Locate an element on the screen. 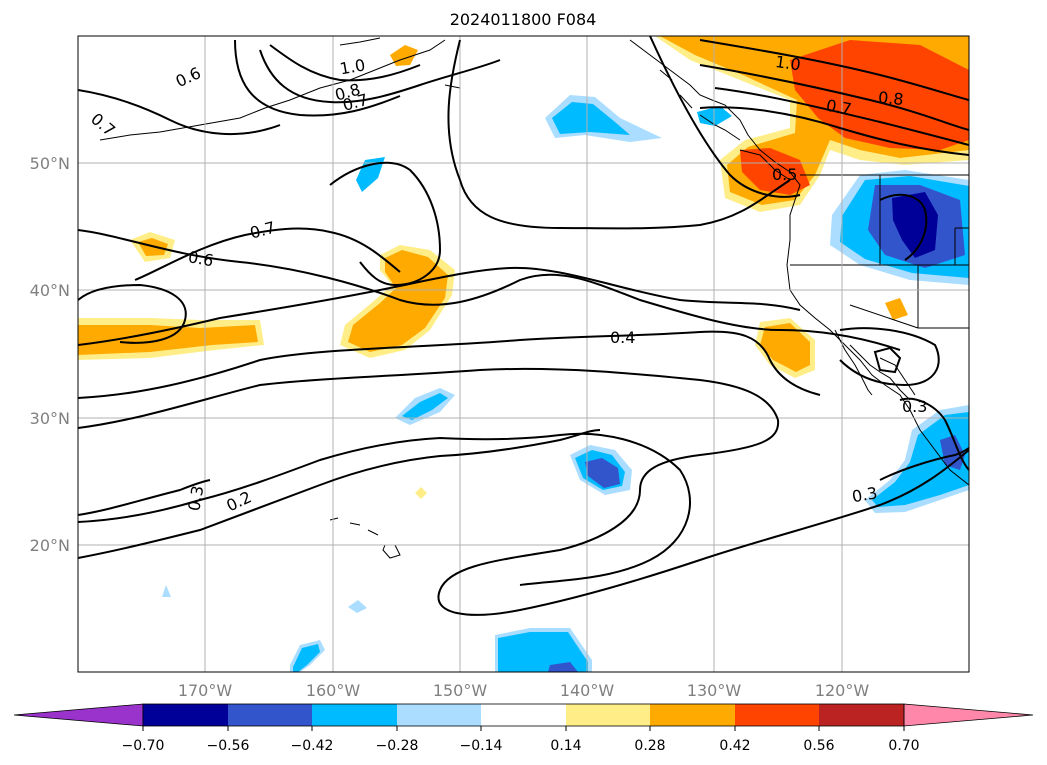 The width and height of the screenshot is (1047, 765). colorbar-tick-label: −0.42 is located at coordinates (312, 746).